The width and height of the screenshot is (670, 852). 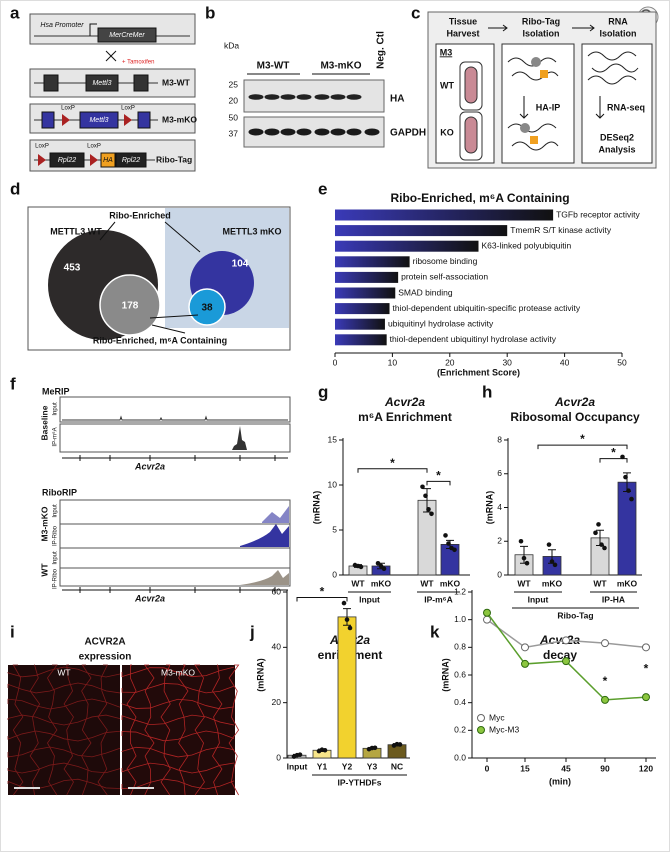 I want to click on x-tick-label: 50, so click(x=622, y=362).